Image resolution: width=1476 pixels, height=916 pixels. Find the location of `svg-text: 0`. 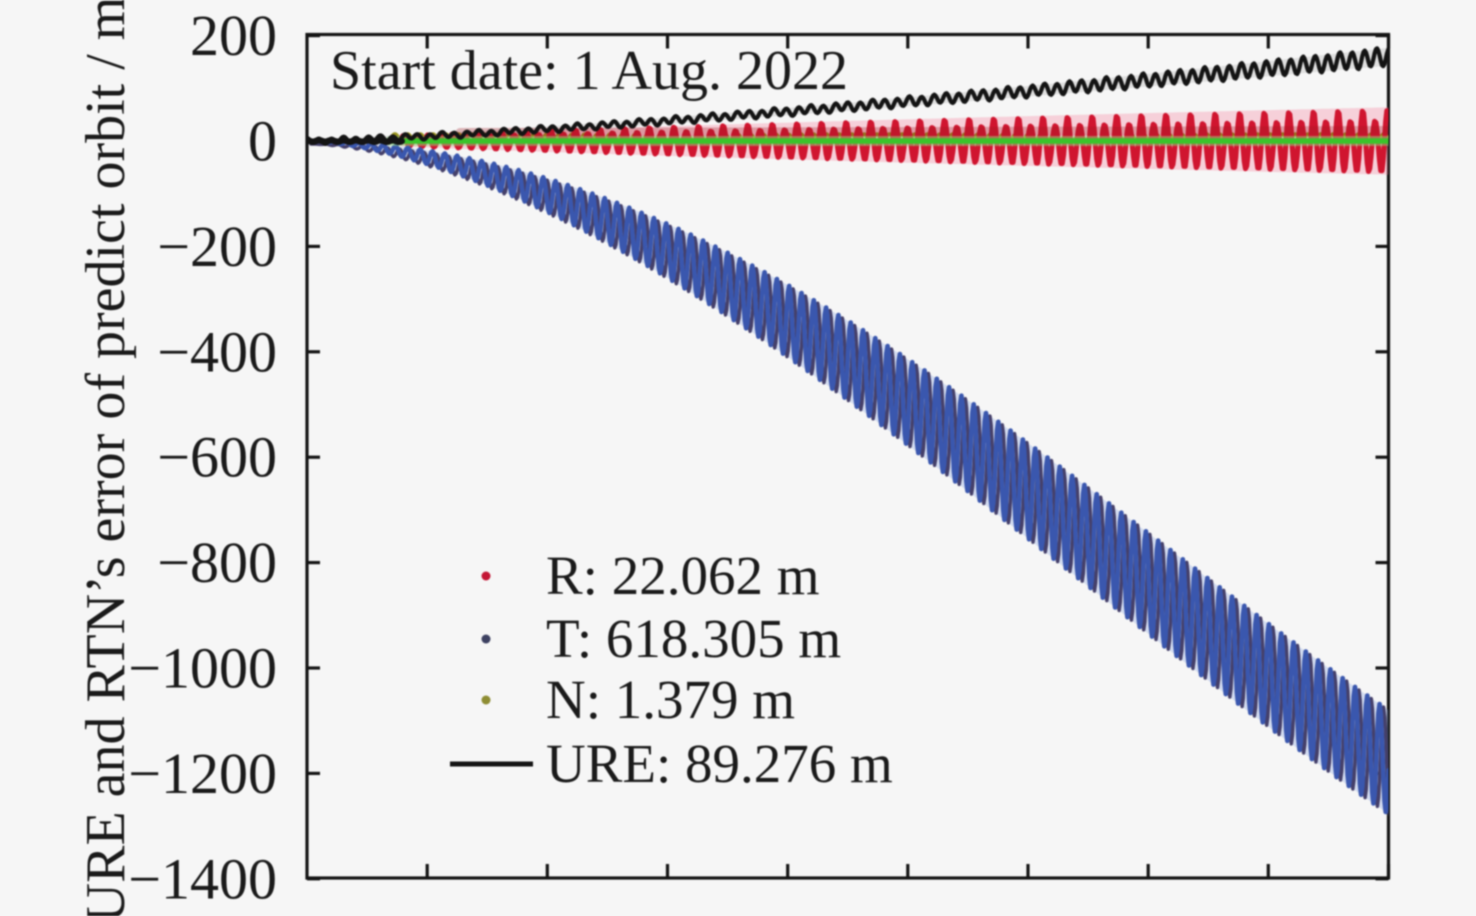

svg-text: 0 is located at coordinates (262, 141).